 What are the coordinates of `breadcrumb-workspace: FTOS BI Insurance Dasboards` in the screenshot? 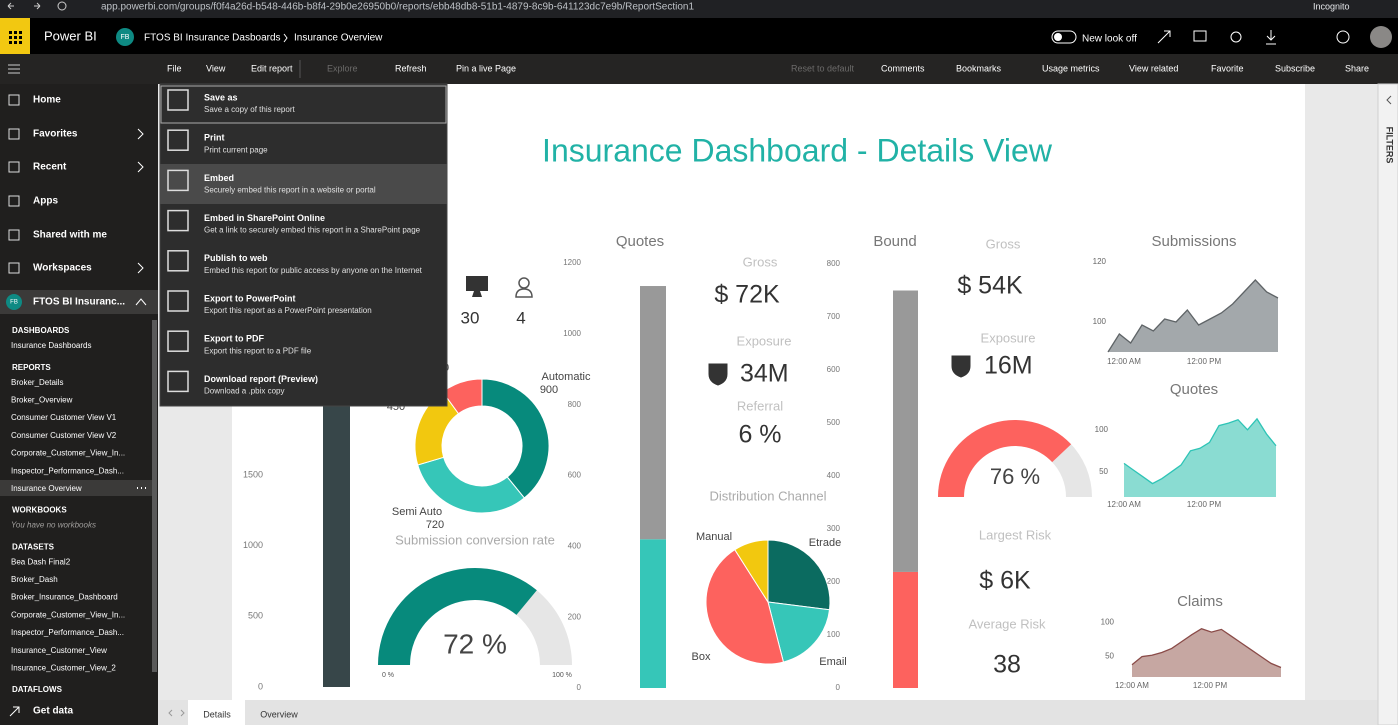 It's located at (212, 38).